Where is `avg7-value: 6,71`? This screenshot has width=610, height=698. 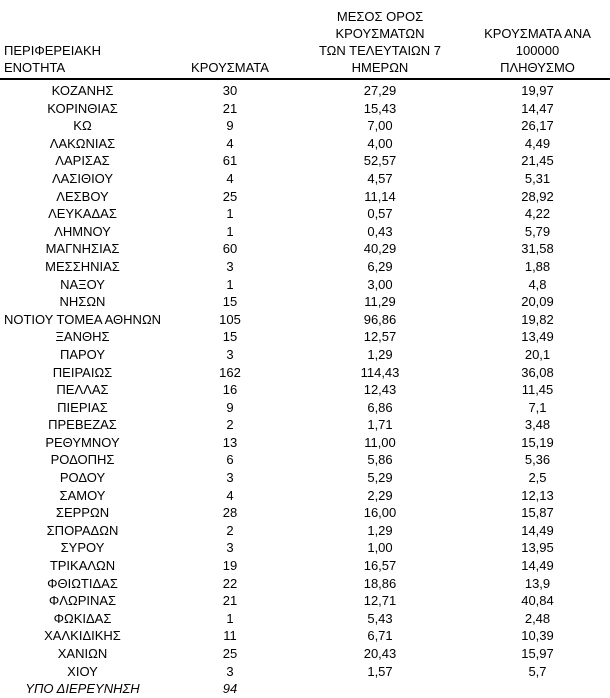 avg7-value: 6,71 is located at coordinates (380, 636).